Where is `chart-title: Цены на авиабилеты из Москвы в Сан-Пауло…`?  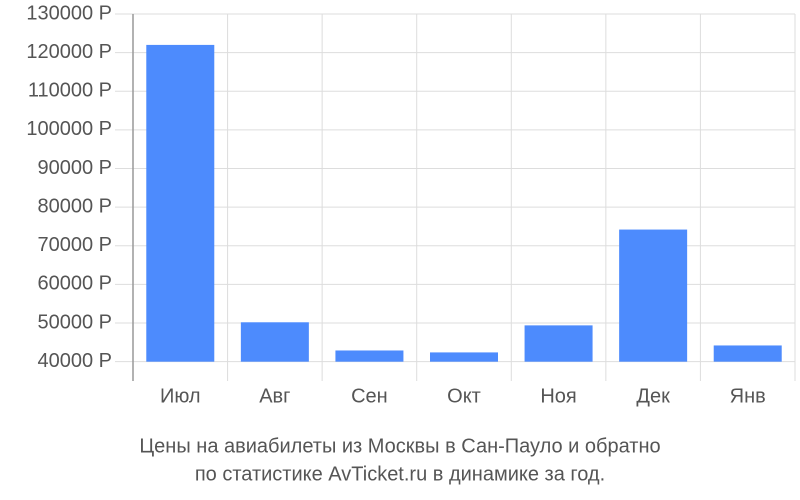
chart-title: Цены на авиабилеты из Москвы в Сан-Пауло… is located at coordinates (399, 446).